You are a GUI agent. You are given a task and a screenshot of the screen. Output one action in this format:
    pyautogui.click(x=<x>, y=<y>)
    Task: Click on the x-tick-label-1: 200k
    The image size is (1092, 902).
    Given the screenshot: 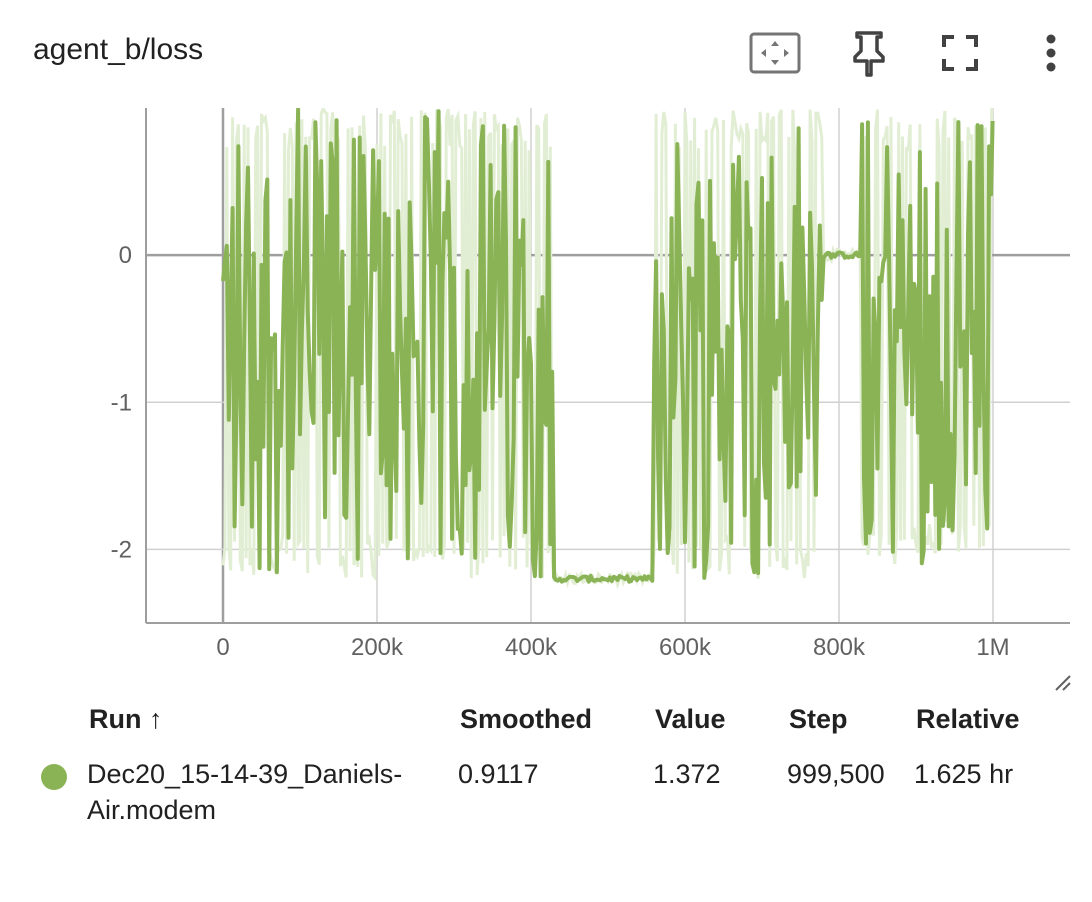 What is the action you would take?
    pyautogui.click(x=377, y=647)
    